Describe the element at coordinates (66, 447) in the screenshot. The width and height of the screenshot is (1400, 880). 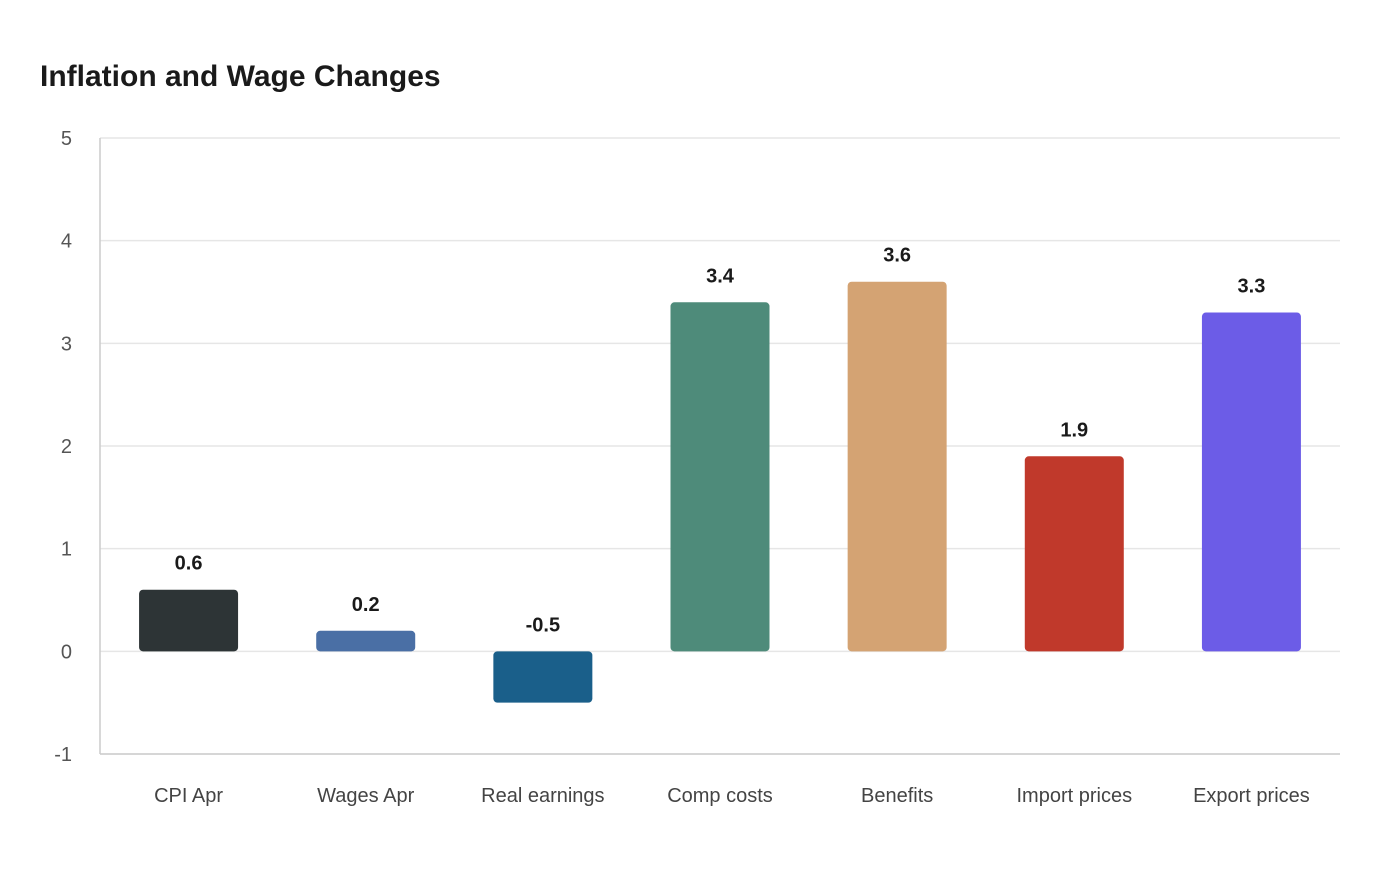
I see `y-tick-label: 2` at that location.